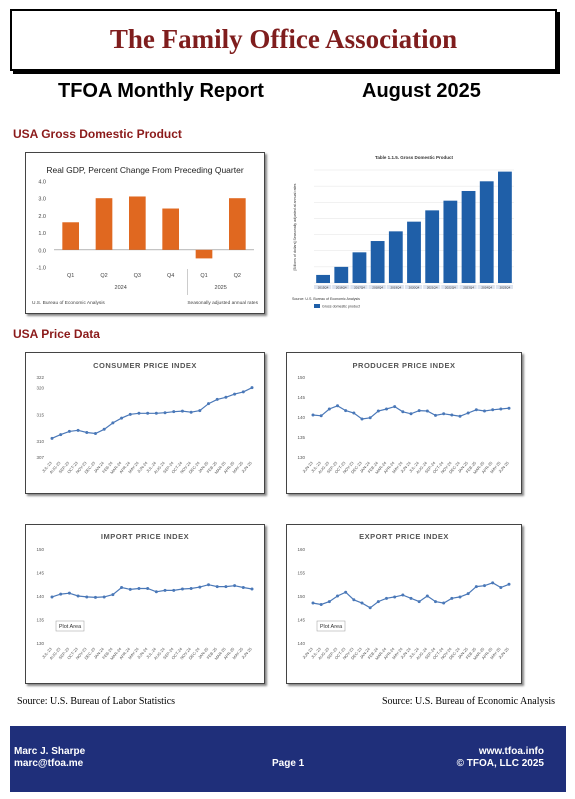 Image resolution: width=575 pixels, height=799 pixels. Describe the element at coordinates (145, 365) in the screenshot. I see `chart-title: CONSUMER PRICE INDEX` at that location.